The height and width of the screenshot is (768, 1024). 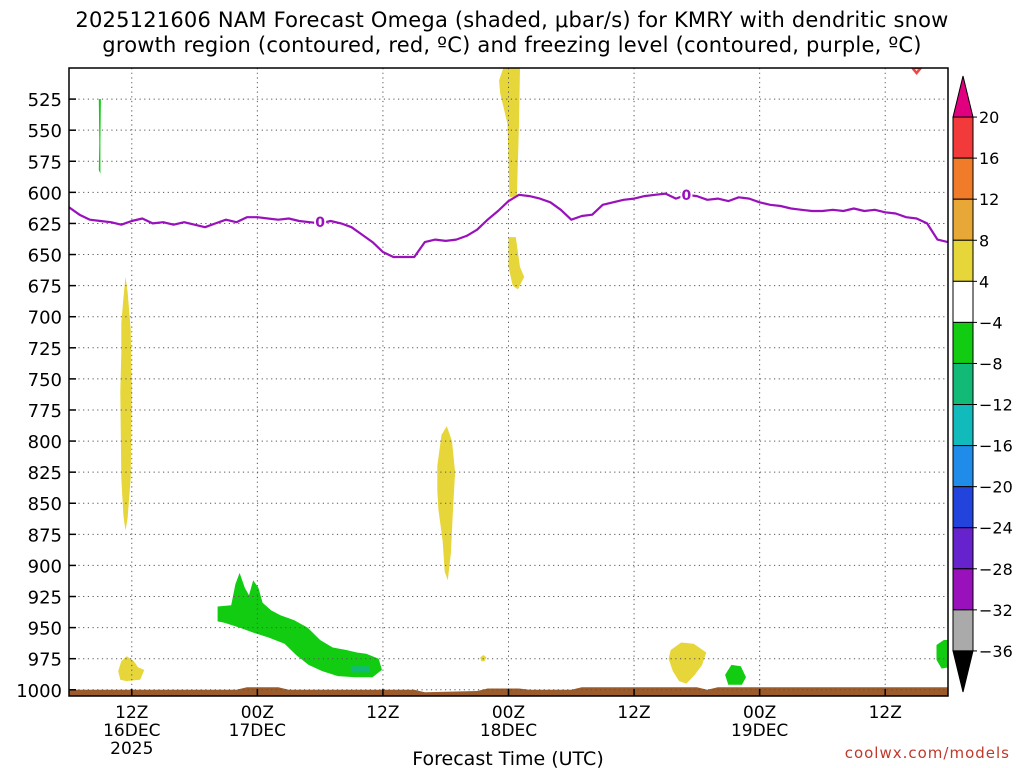 I want to click on colorbar-label-8: −16, so click(x=996, y=446).